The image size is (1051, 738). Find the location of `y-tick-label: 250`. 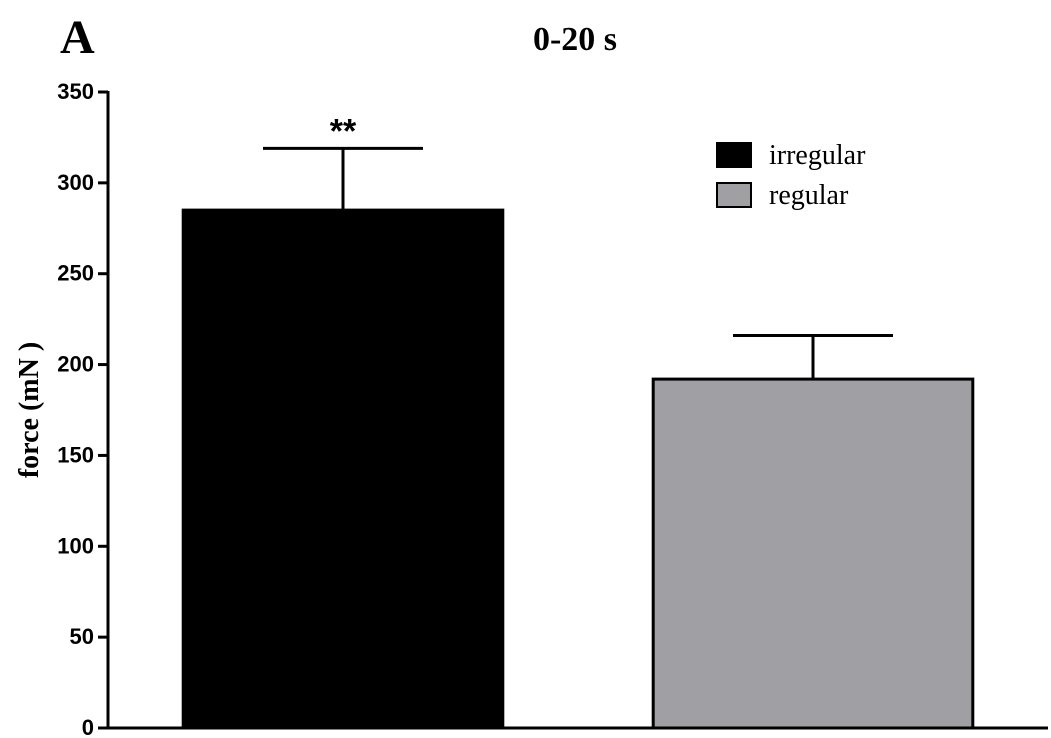

y-tick-label: 250 is located at coordinates (75, 273).